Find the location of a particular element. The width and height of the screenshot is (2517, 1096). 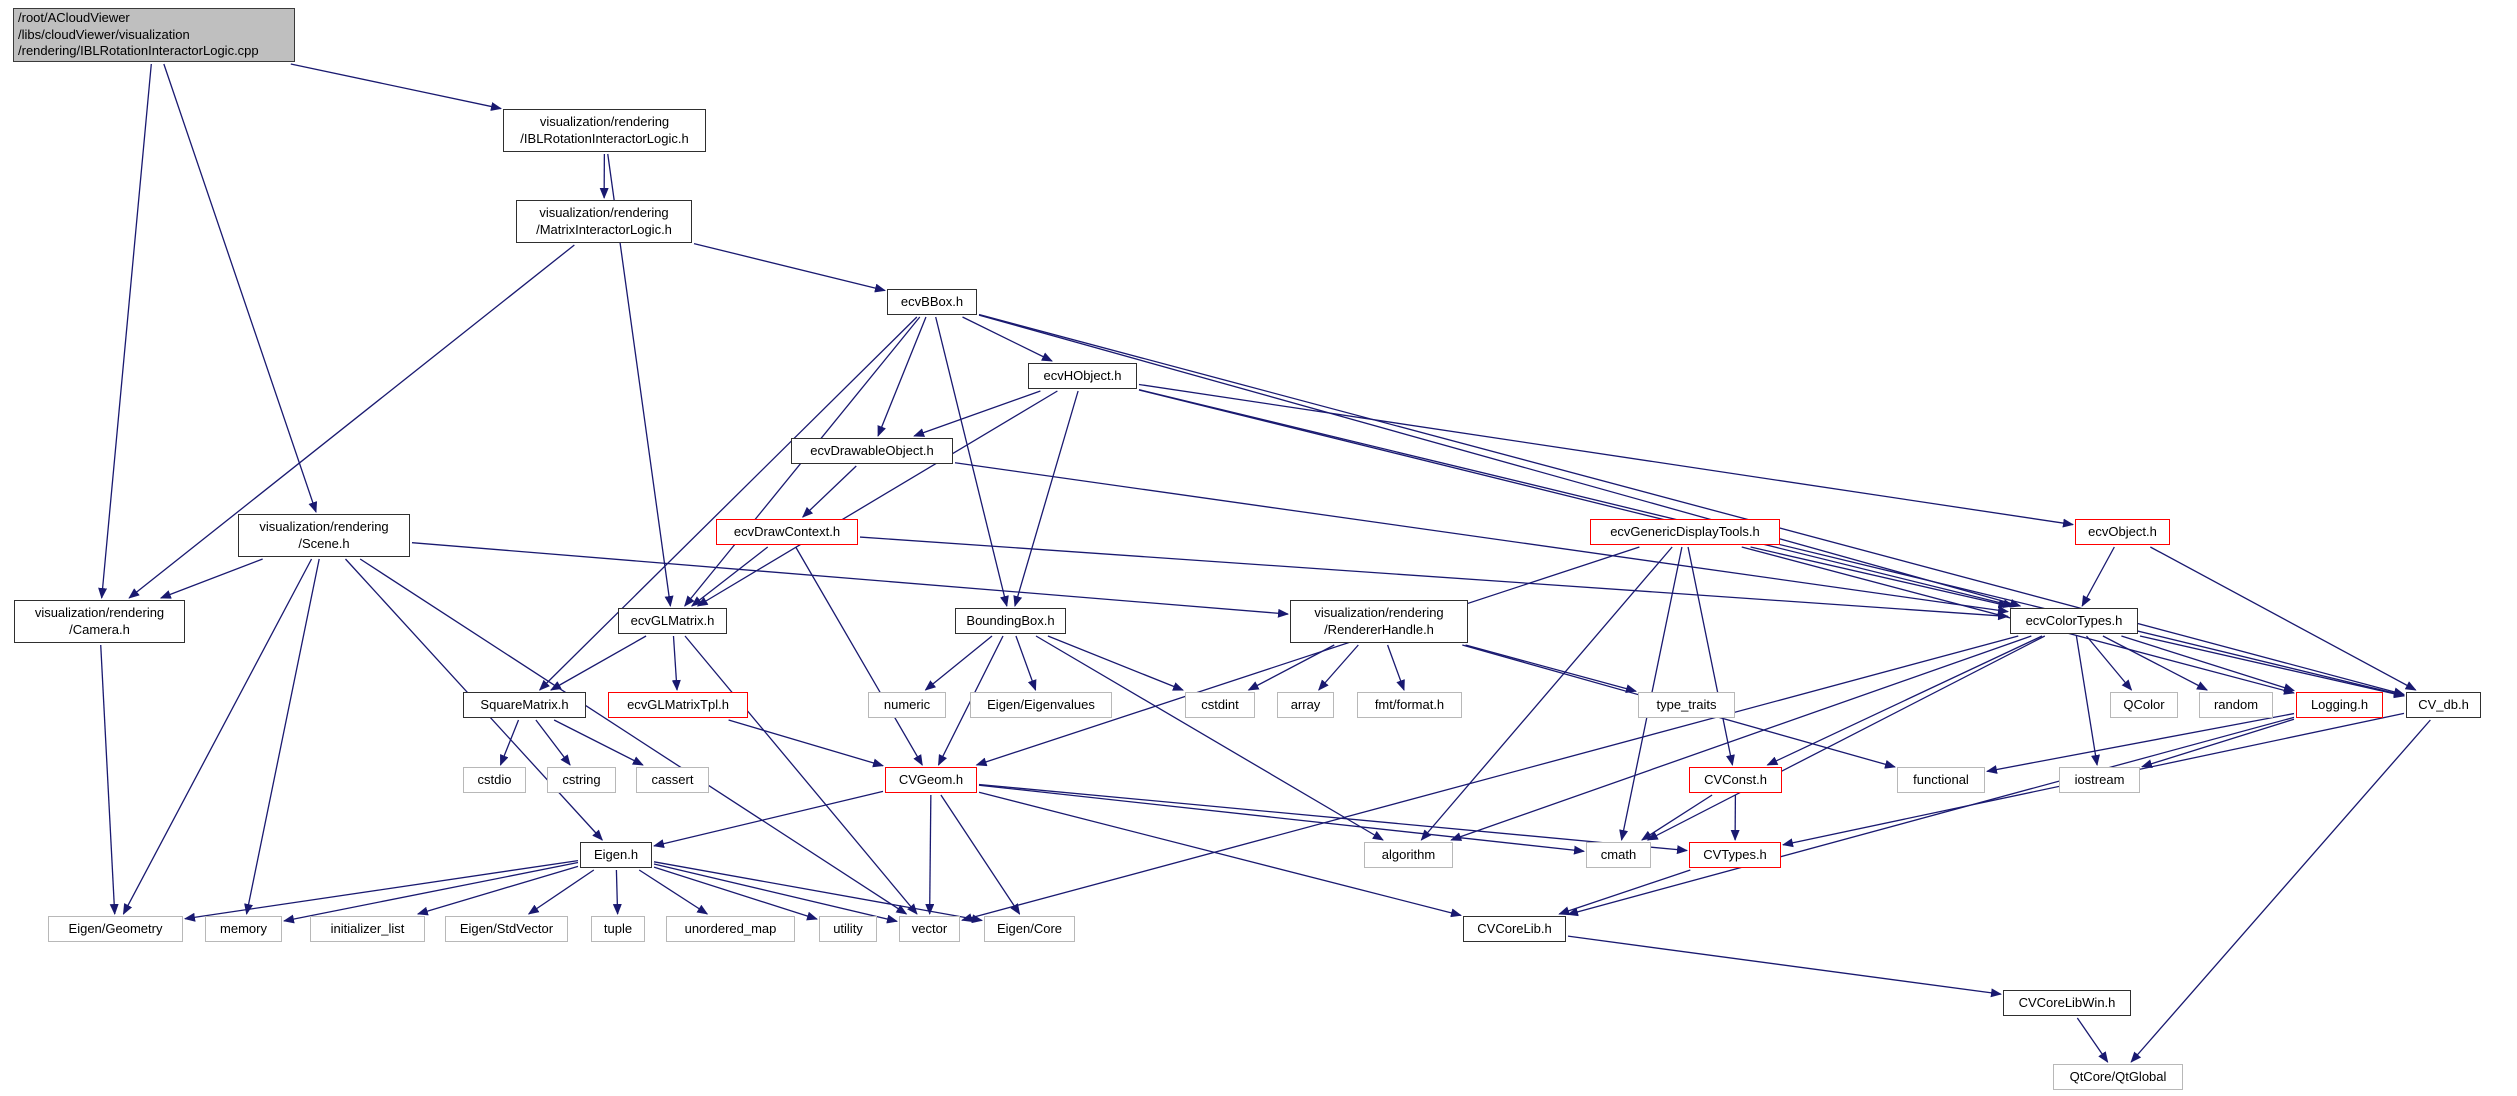

graph-node-genericdisplay: ecvGenericDisplayTools.h is located at coordinates (1685, 532).